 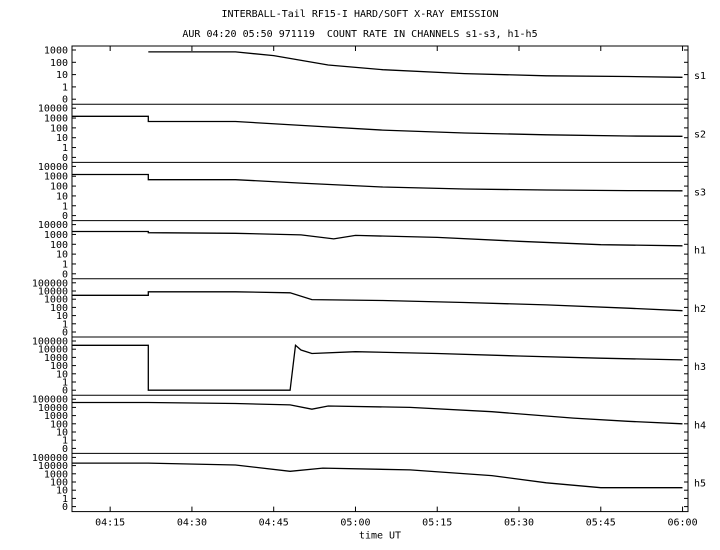 What do you see at coordinates (274, 523) in the screenshot?
I see `x-tick-label: 04:45` at bounding box center [274, 523].